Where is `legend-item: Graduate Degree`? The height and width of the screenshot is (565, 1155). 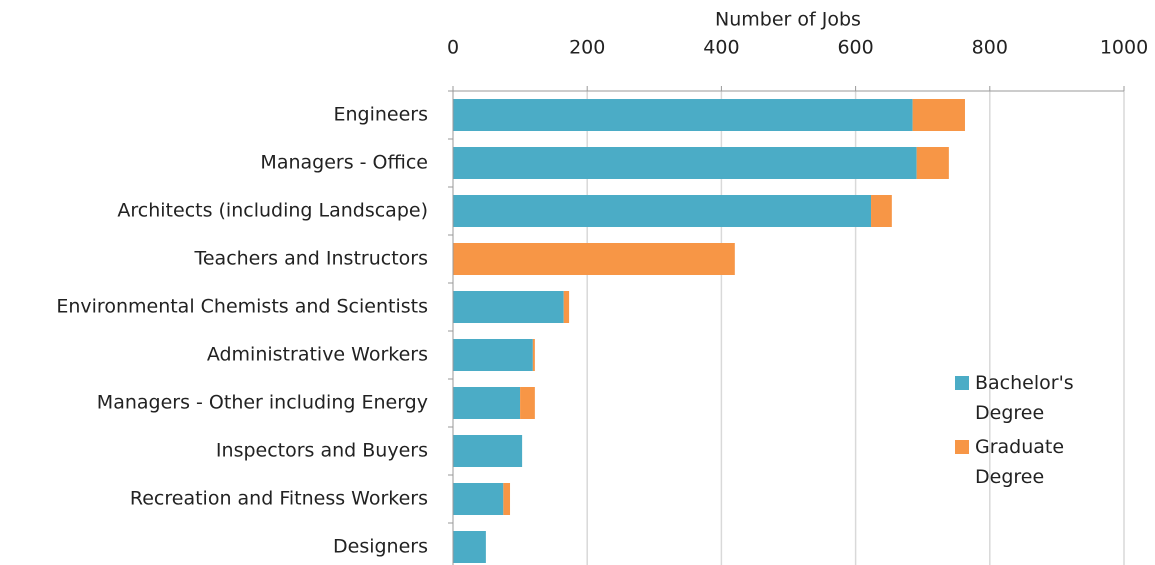 legend-item: Graduate Degree is located at coordinates (1030, 462).